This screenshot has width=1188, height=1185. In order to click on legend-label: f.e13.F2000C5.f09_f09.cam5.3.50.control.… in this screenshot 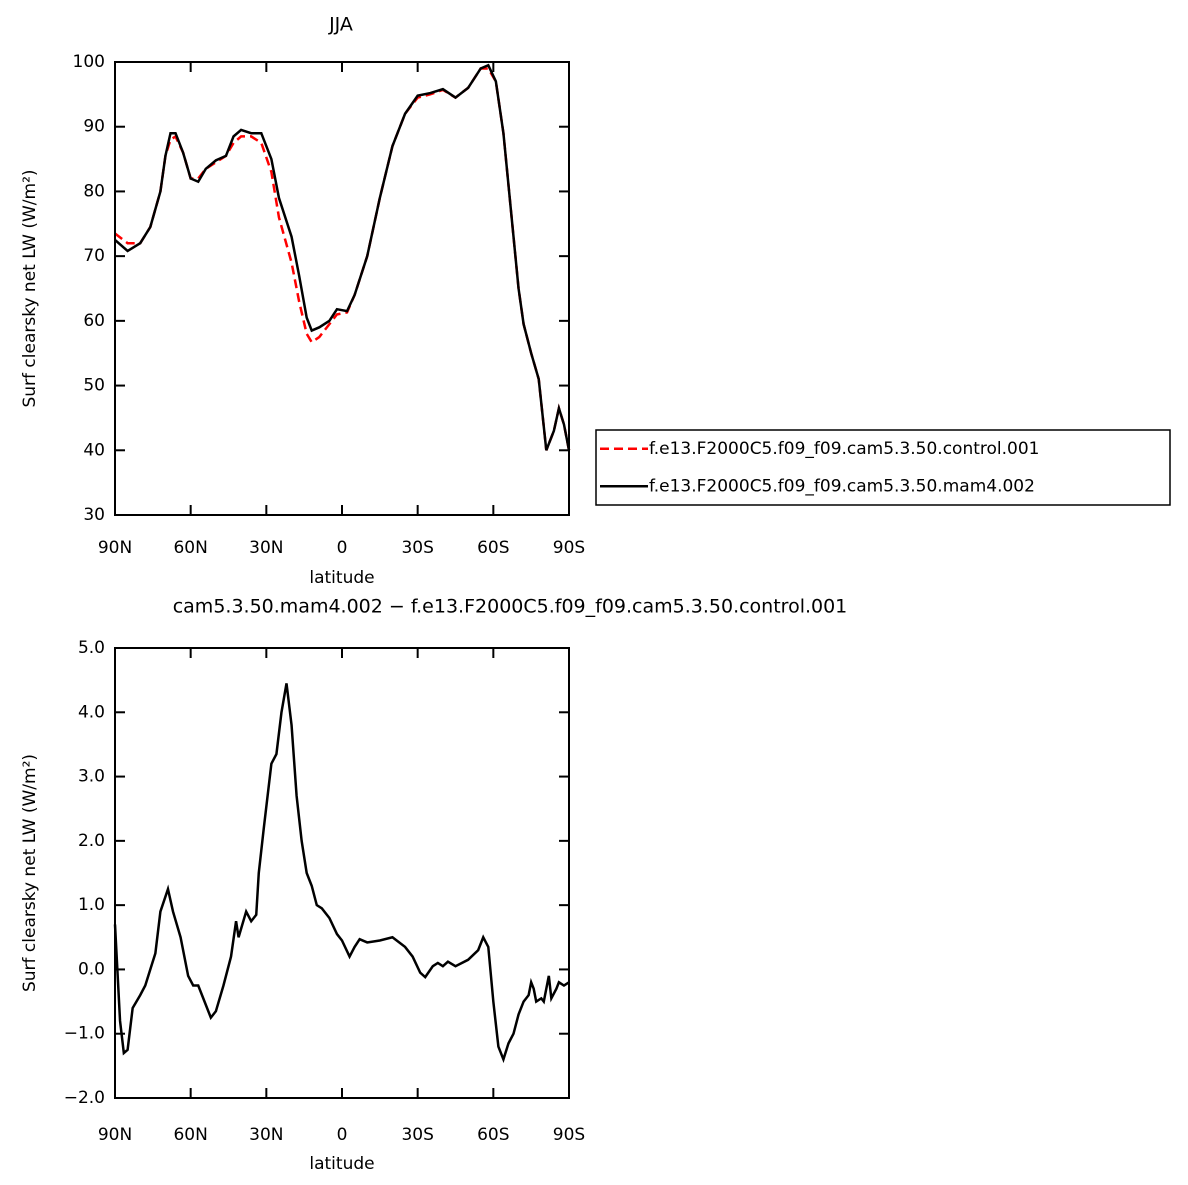, I will do `click(844, 449)`.